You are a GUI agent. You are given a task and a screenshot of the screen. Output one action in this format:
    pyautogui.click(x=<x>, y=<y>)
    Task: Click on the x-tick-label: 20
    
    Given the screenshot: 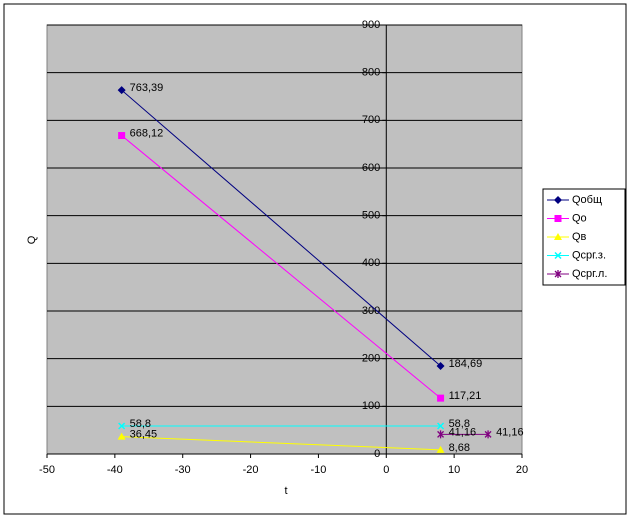 What is the action you would take?
    pyautogui.click(x=522, y=470)
    